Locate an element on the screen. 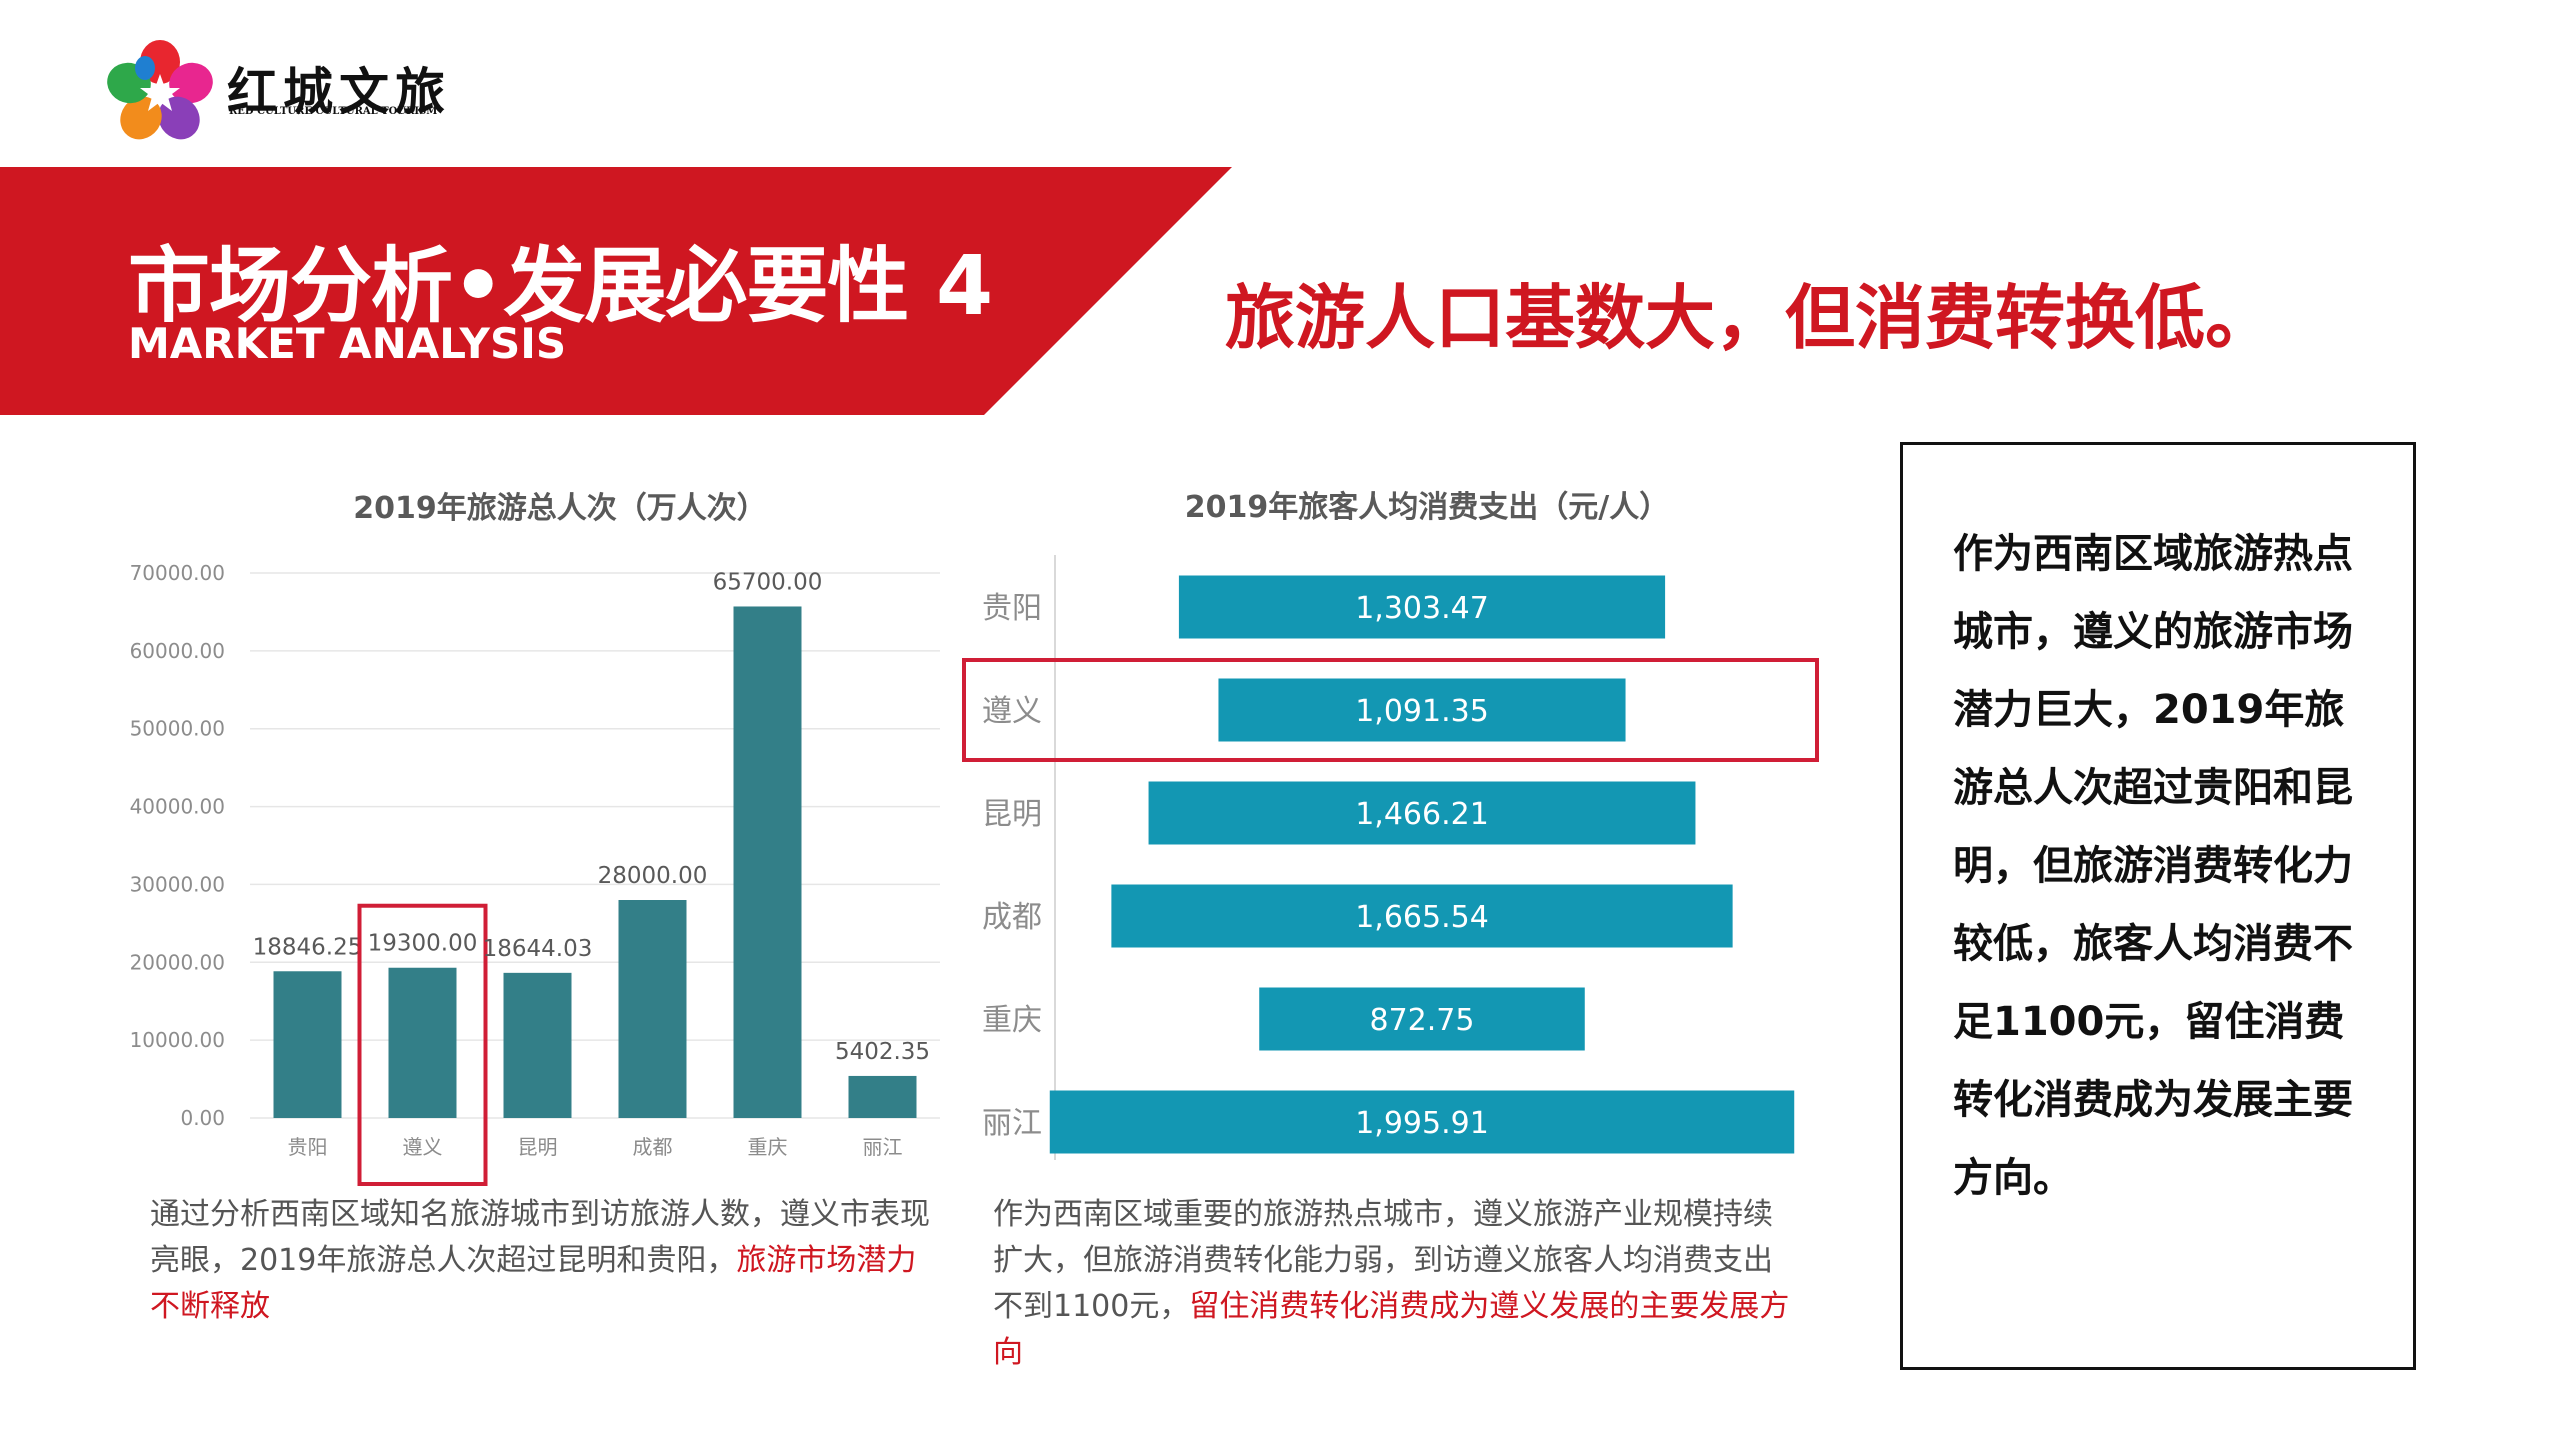 Image resolution: width=2560 pixels, height=1440 pixels. banner-background is located at coordinates (616, 291).